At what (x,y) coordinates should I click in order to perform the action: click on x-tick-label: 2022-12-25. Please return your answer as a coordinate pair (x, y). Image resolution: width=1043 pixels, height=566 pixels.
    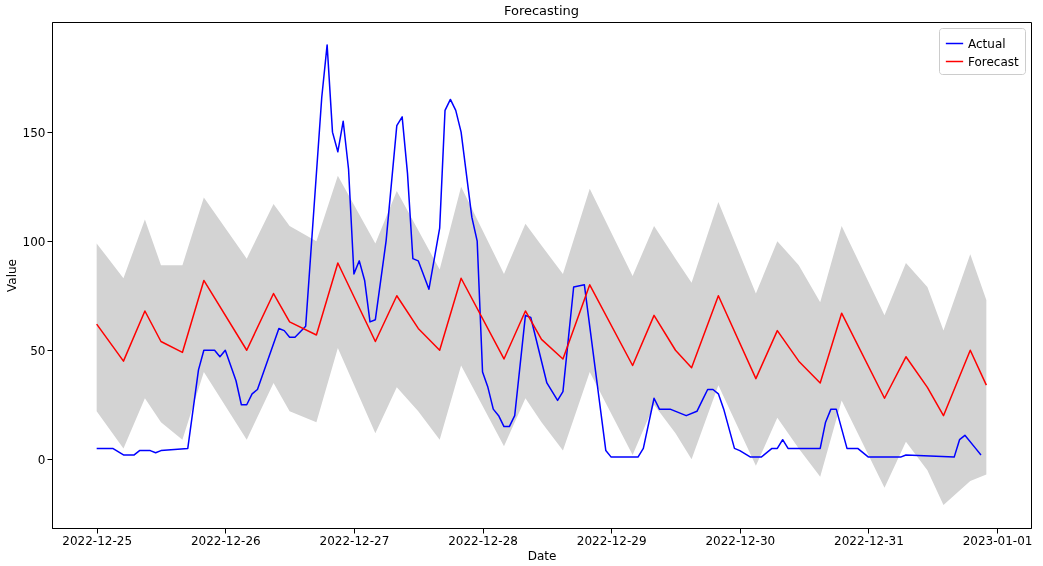
    Looking at the image, I should click on (97, 540).